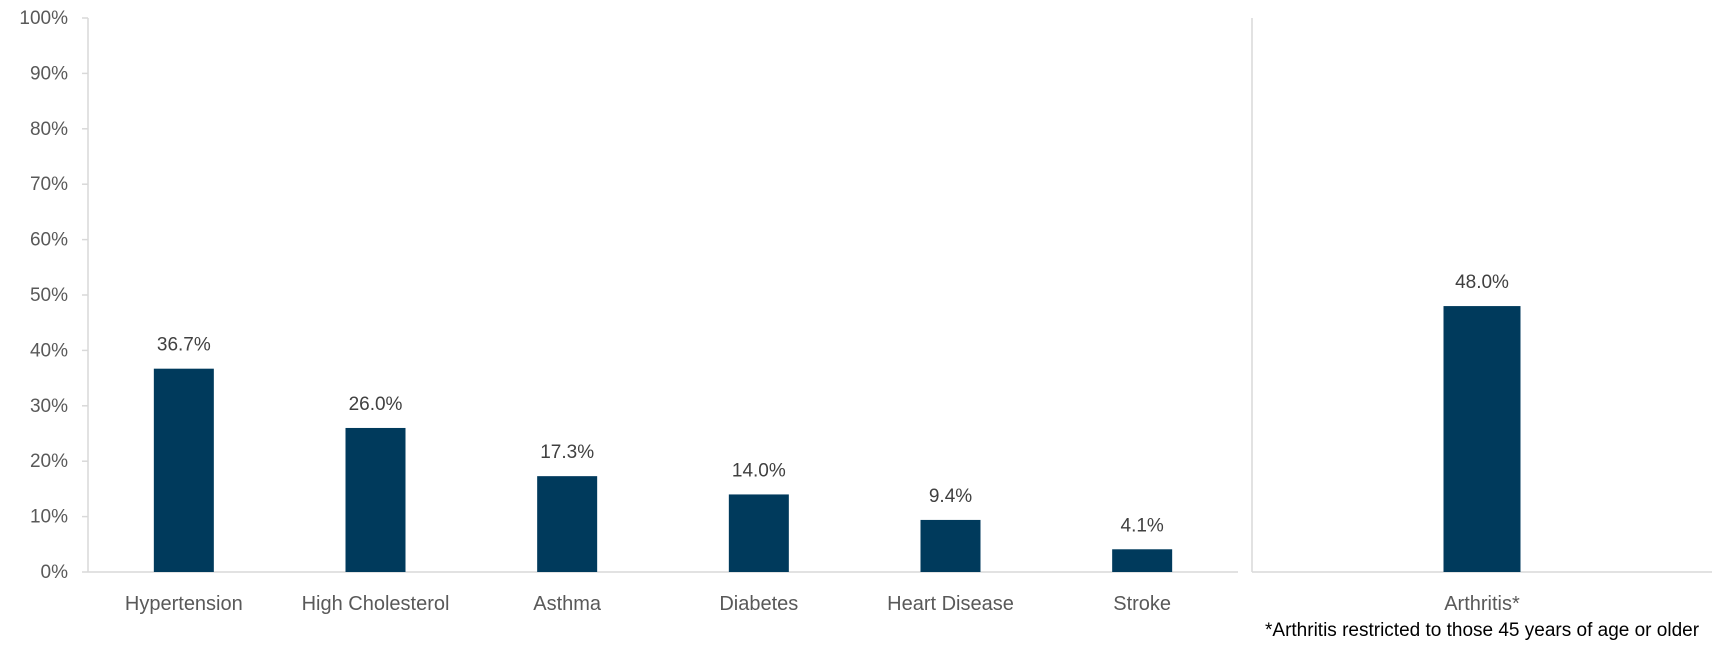 This screenshot has height=672, width=1712. Describe the element at coordinates (567, 452) in the screenshot. I see `data-label: 17.3%` at that location.